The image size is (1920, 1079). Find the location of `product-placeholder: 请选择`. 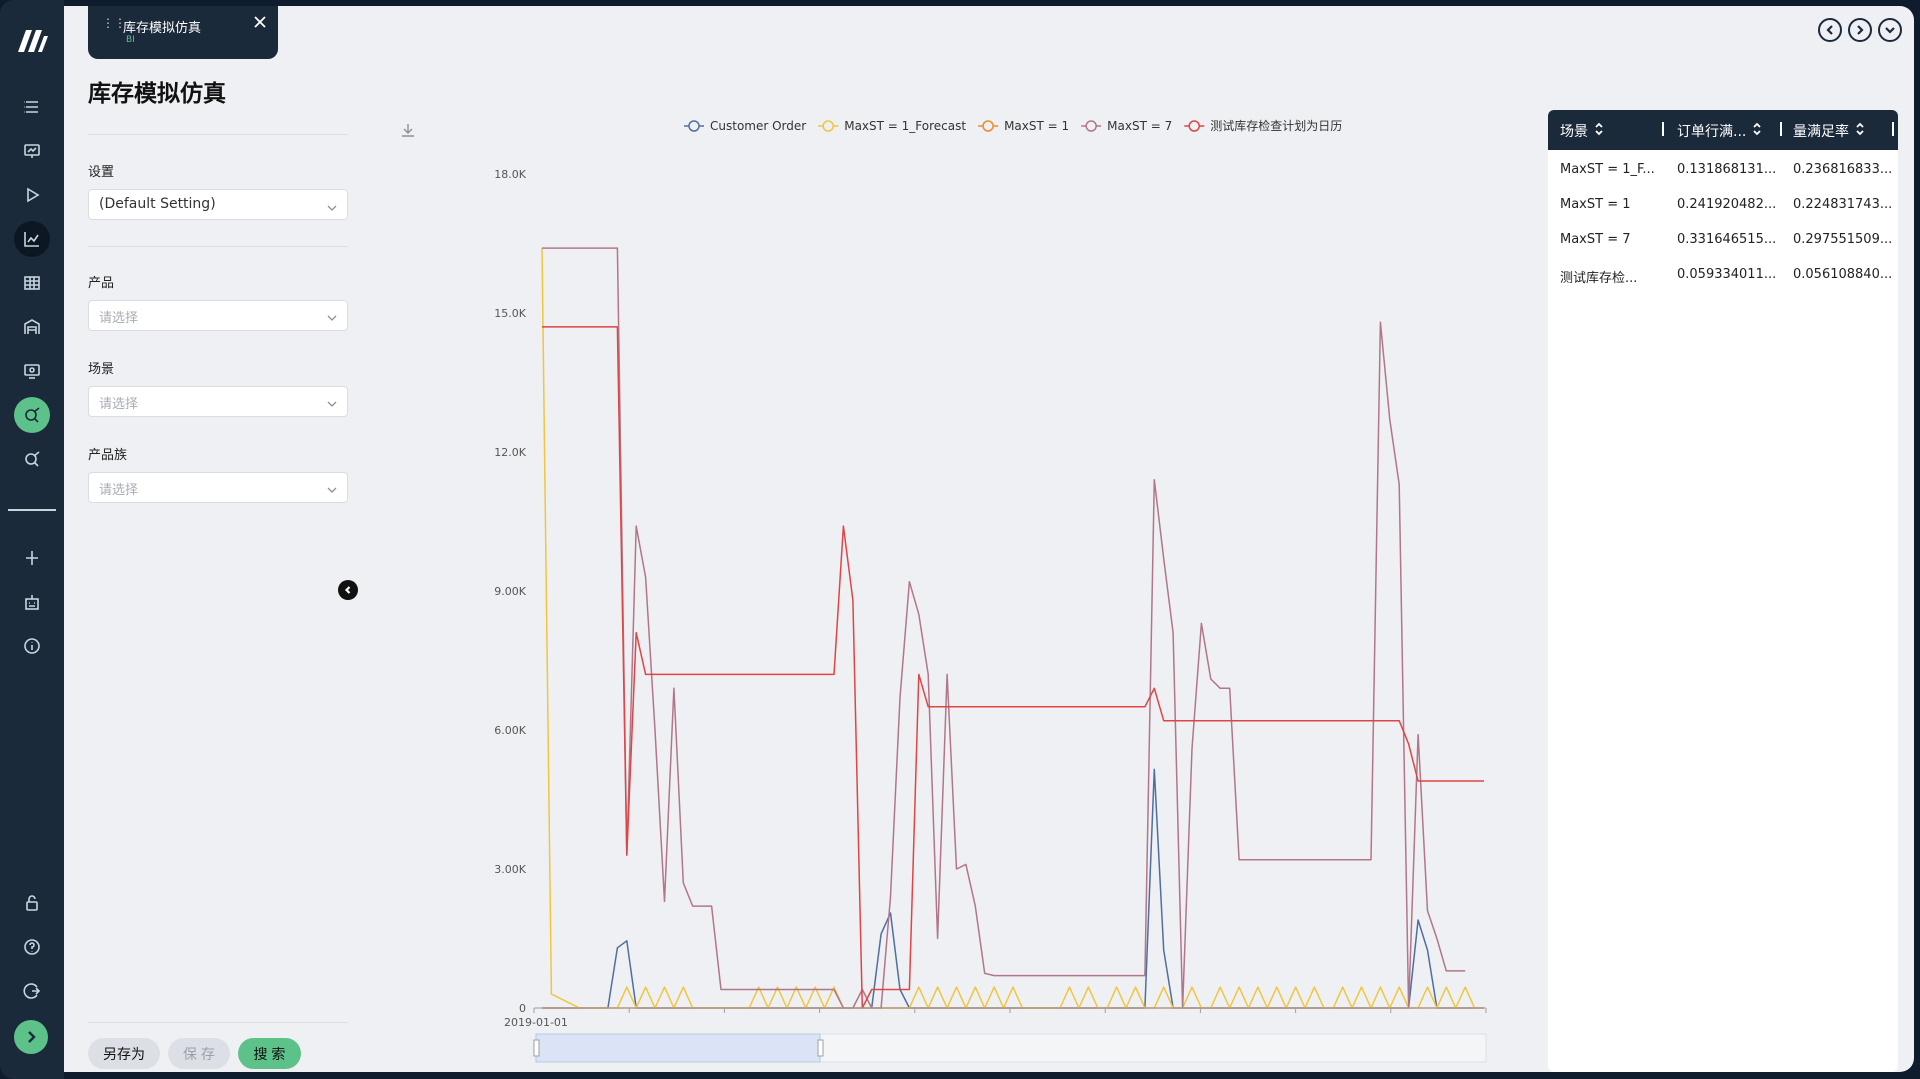

product-placeholder: 请选择 is located at coordinates (119, 318).